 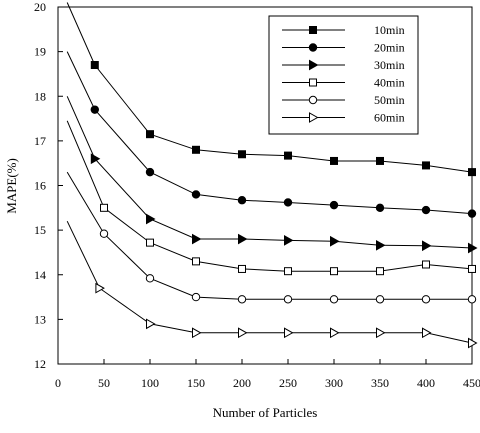 What do you see at coordinates (40, 364) in the screenshot?
I see `y-tick-label: 12` at bounding box center [40, 364].